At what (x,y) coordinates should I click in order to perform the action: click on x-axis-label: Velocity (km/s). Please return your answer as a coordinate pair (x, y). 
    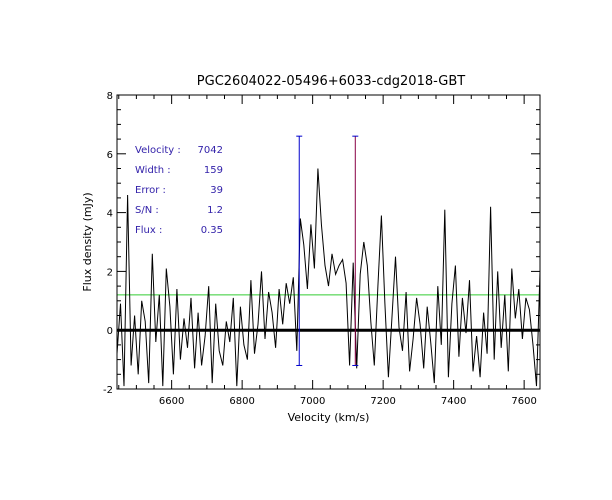
    Looking at the image, I should click on (329, 417).